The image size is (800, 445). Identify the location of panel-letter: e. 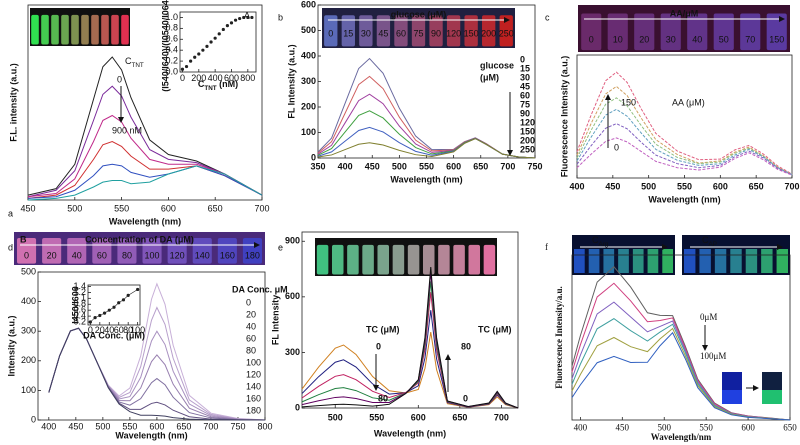
(280, 247).